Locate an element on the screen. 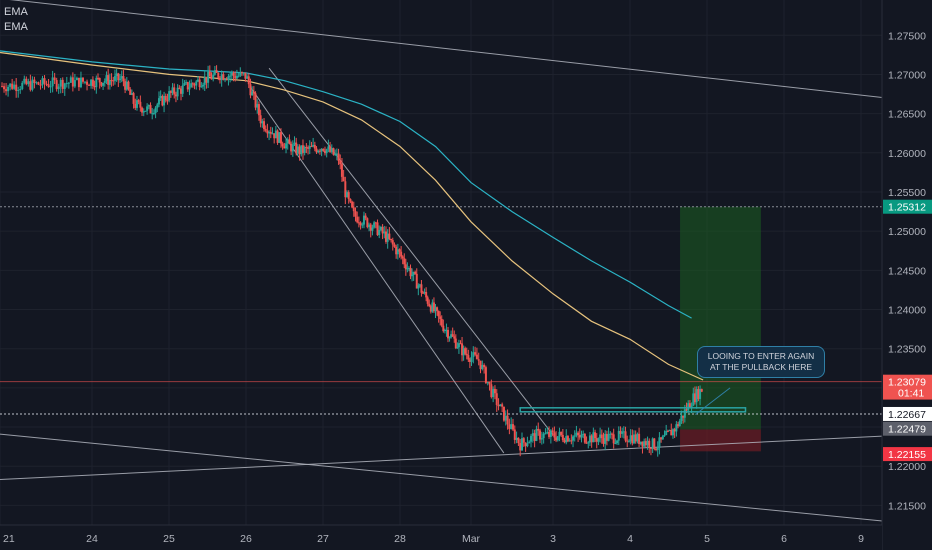  trendline is located at coordinates (454, 457).